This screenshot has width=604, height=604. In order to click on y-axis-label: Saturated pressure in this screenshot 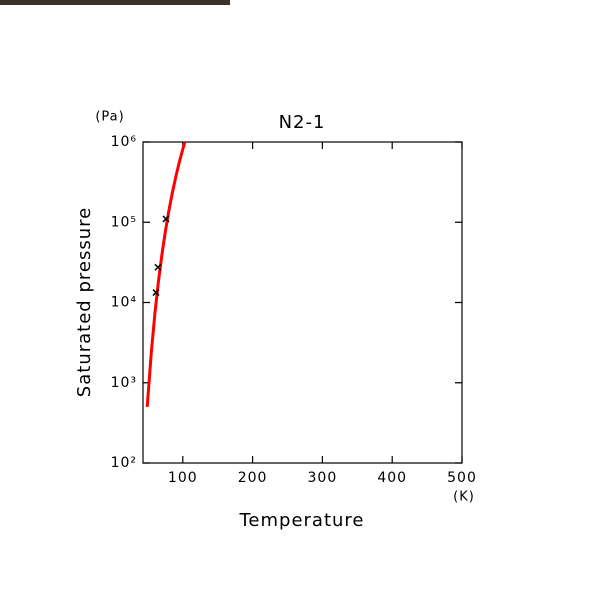, I will do `click(84, 302)`.